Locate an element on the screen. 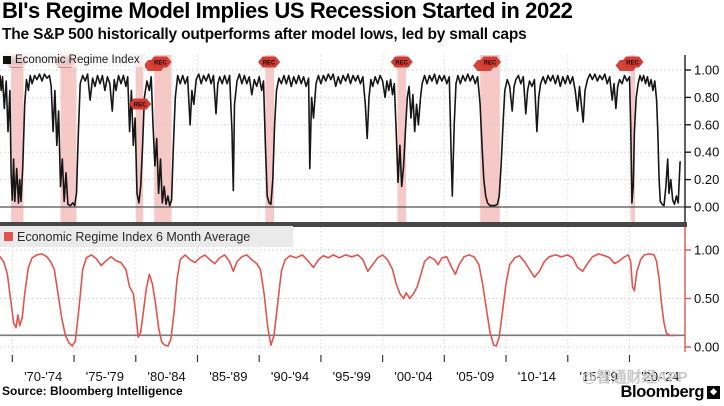  bloomberg-logo: Bloomberg ❖ is located at coordinates (670, 392).